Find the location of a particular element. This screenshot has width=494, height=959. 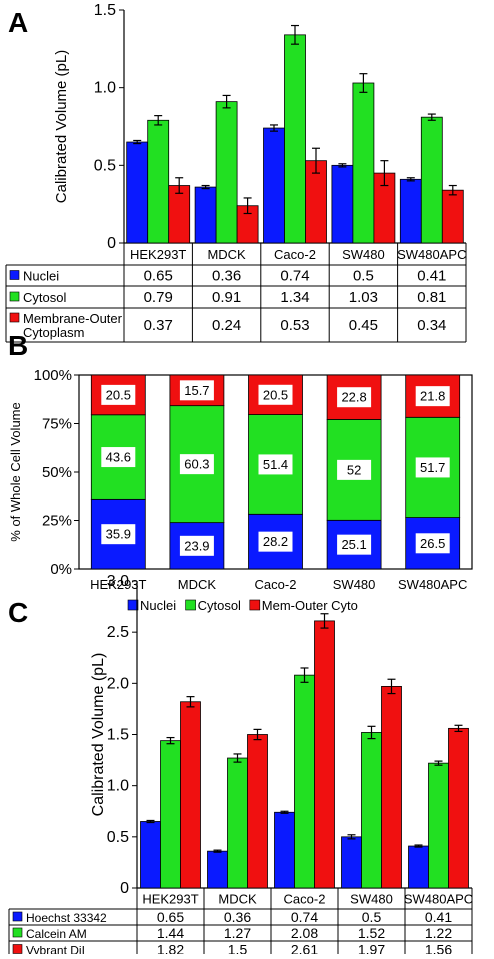

panel-a-y-tick-label: 0 is located at coordinates (111, 243).